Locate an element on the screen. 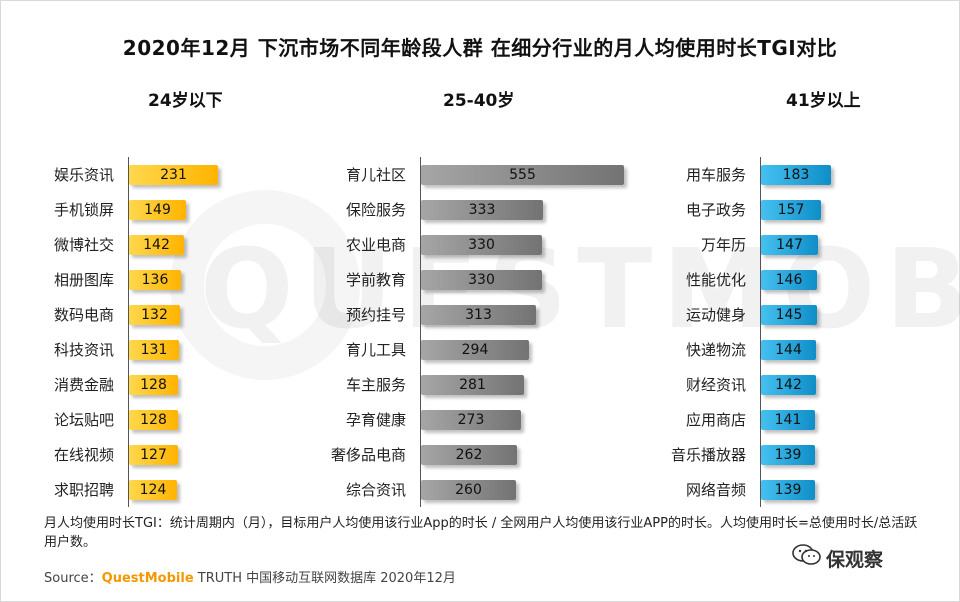 The image size is (960, 602). category-label: 电子政务 is located at coordinates (715, 210).